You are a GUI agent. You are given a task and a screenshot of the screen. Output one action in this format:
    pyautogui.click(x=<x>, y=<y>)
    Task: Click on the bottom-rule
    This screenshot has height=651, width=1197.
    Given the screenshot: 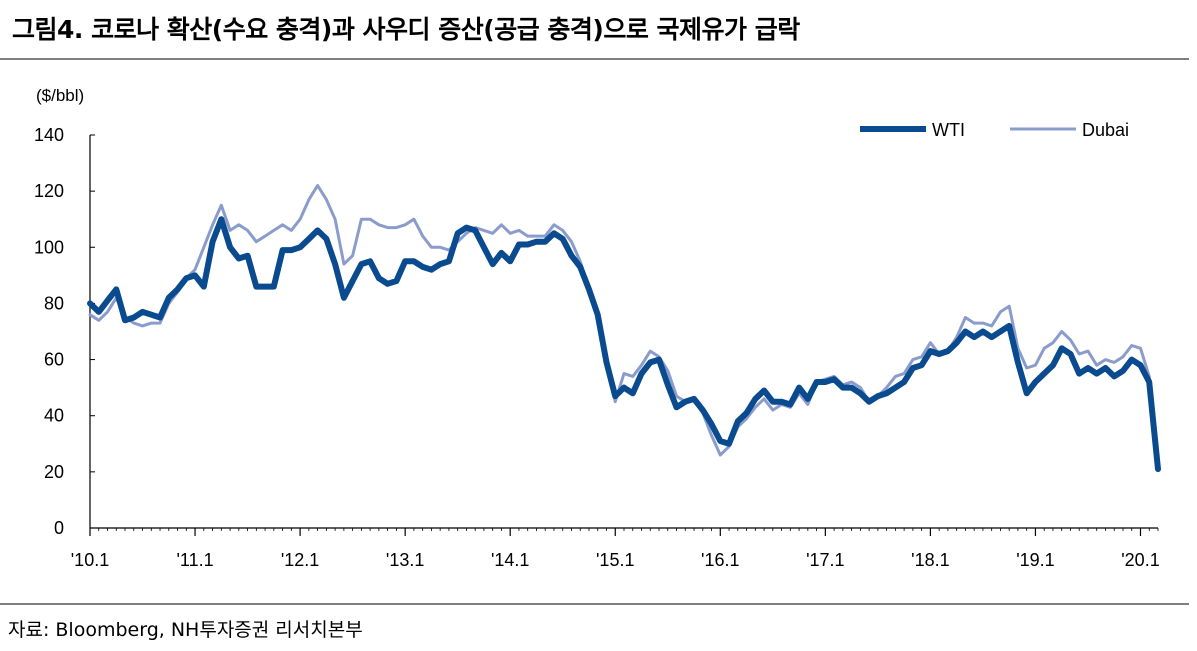 What is the action you would take?
    pyautogui.click(x=594, y=604)
    